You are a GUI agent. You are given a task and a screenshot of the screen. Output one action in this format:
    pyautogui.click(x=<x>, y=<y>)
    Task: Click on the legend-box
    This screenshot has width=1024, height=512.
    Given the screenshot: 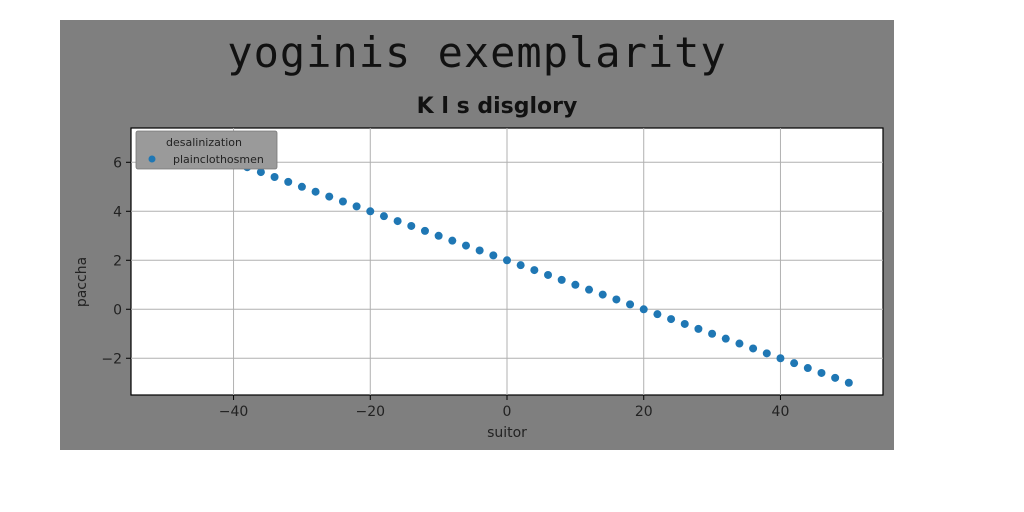 What is the action you would take?
    pyautogui.click(x=206, y=150)
    